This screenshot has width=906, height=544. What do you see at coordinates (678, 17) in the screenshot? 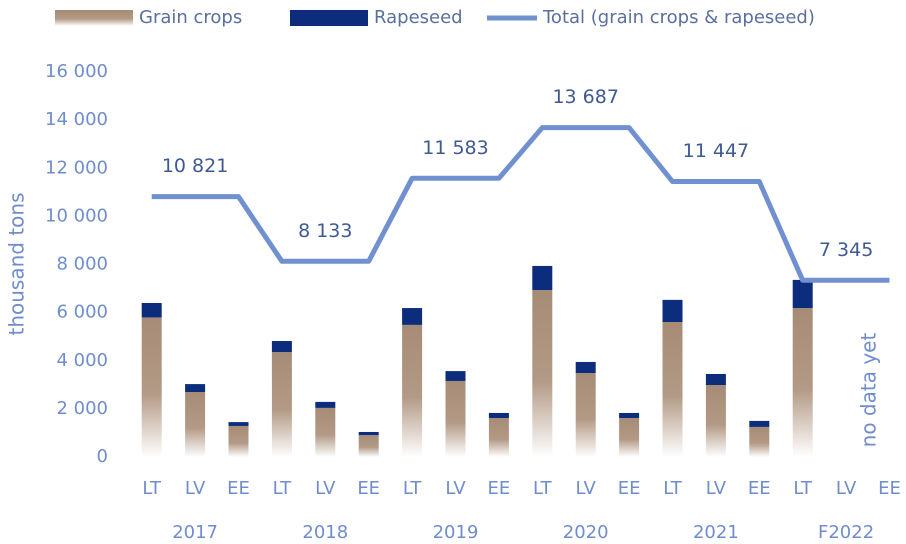
I see `legend-label: Total (grain crops & rapeseed)` at bounding box center [678, 17].